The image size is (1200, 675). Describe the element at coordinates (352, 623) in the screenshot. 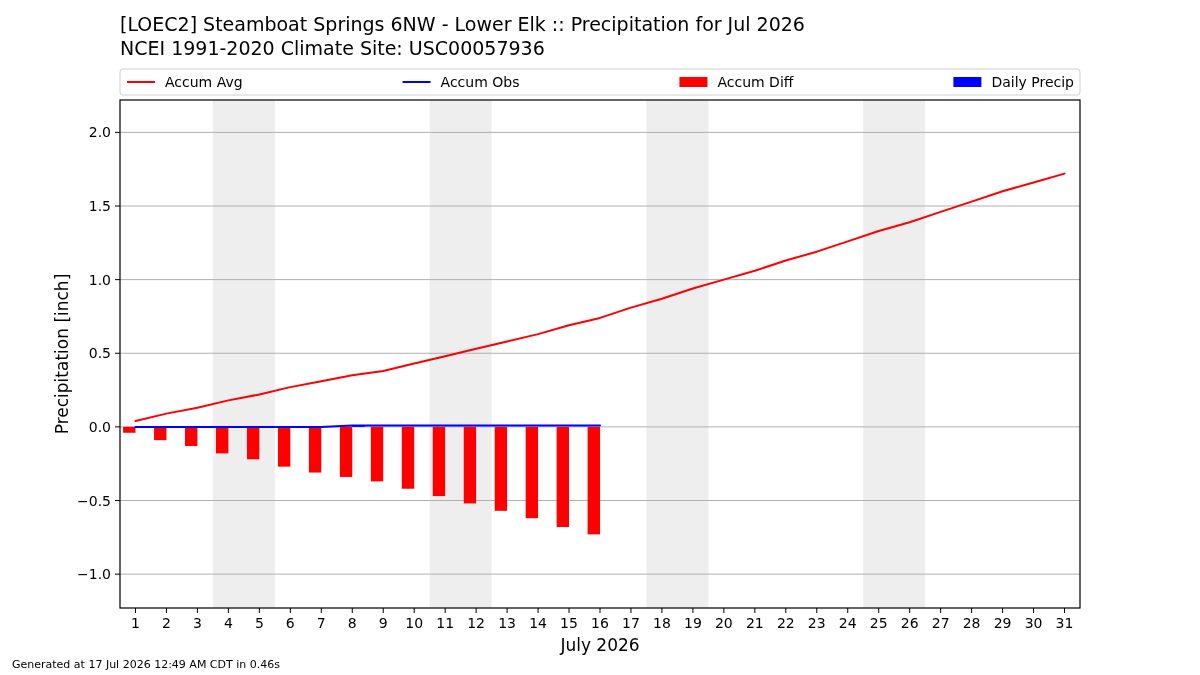

I see `x-tick-label: 8` at that location.